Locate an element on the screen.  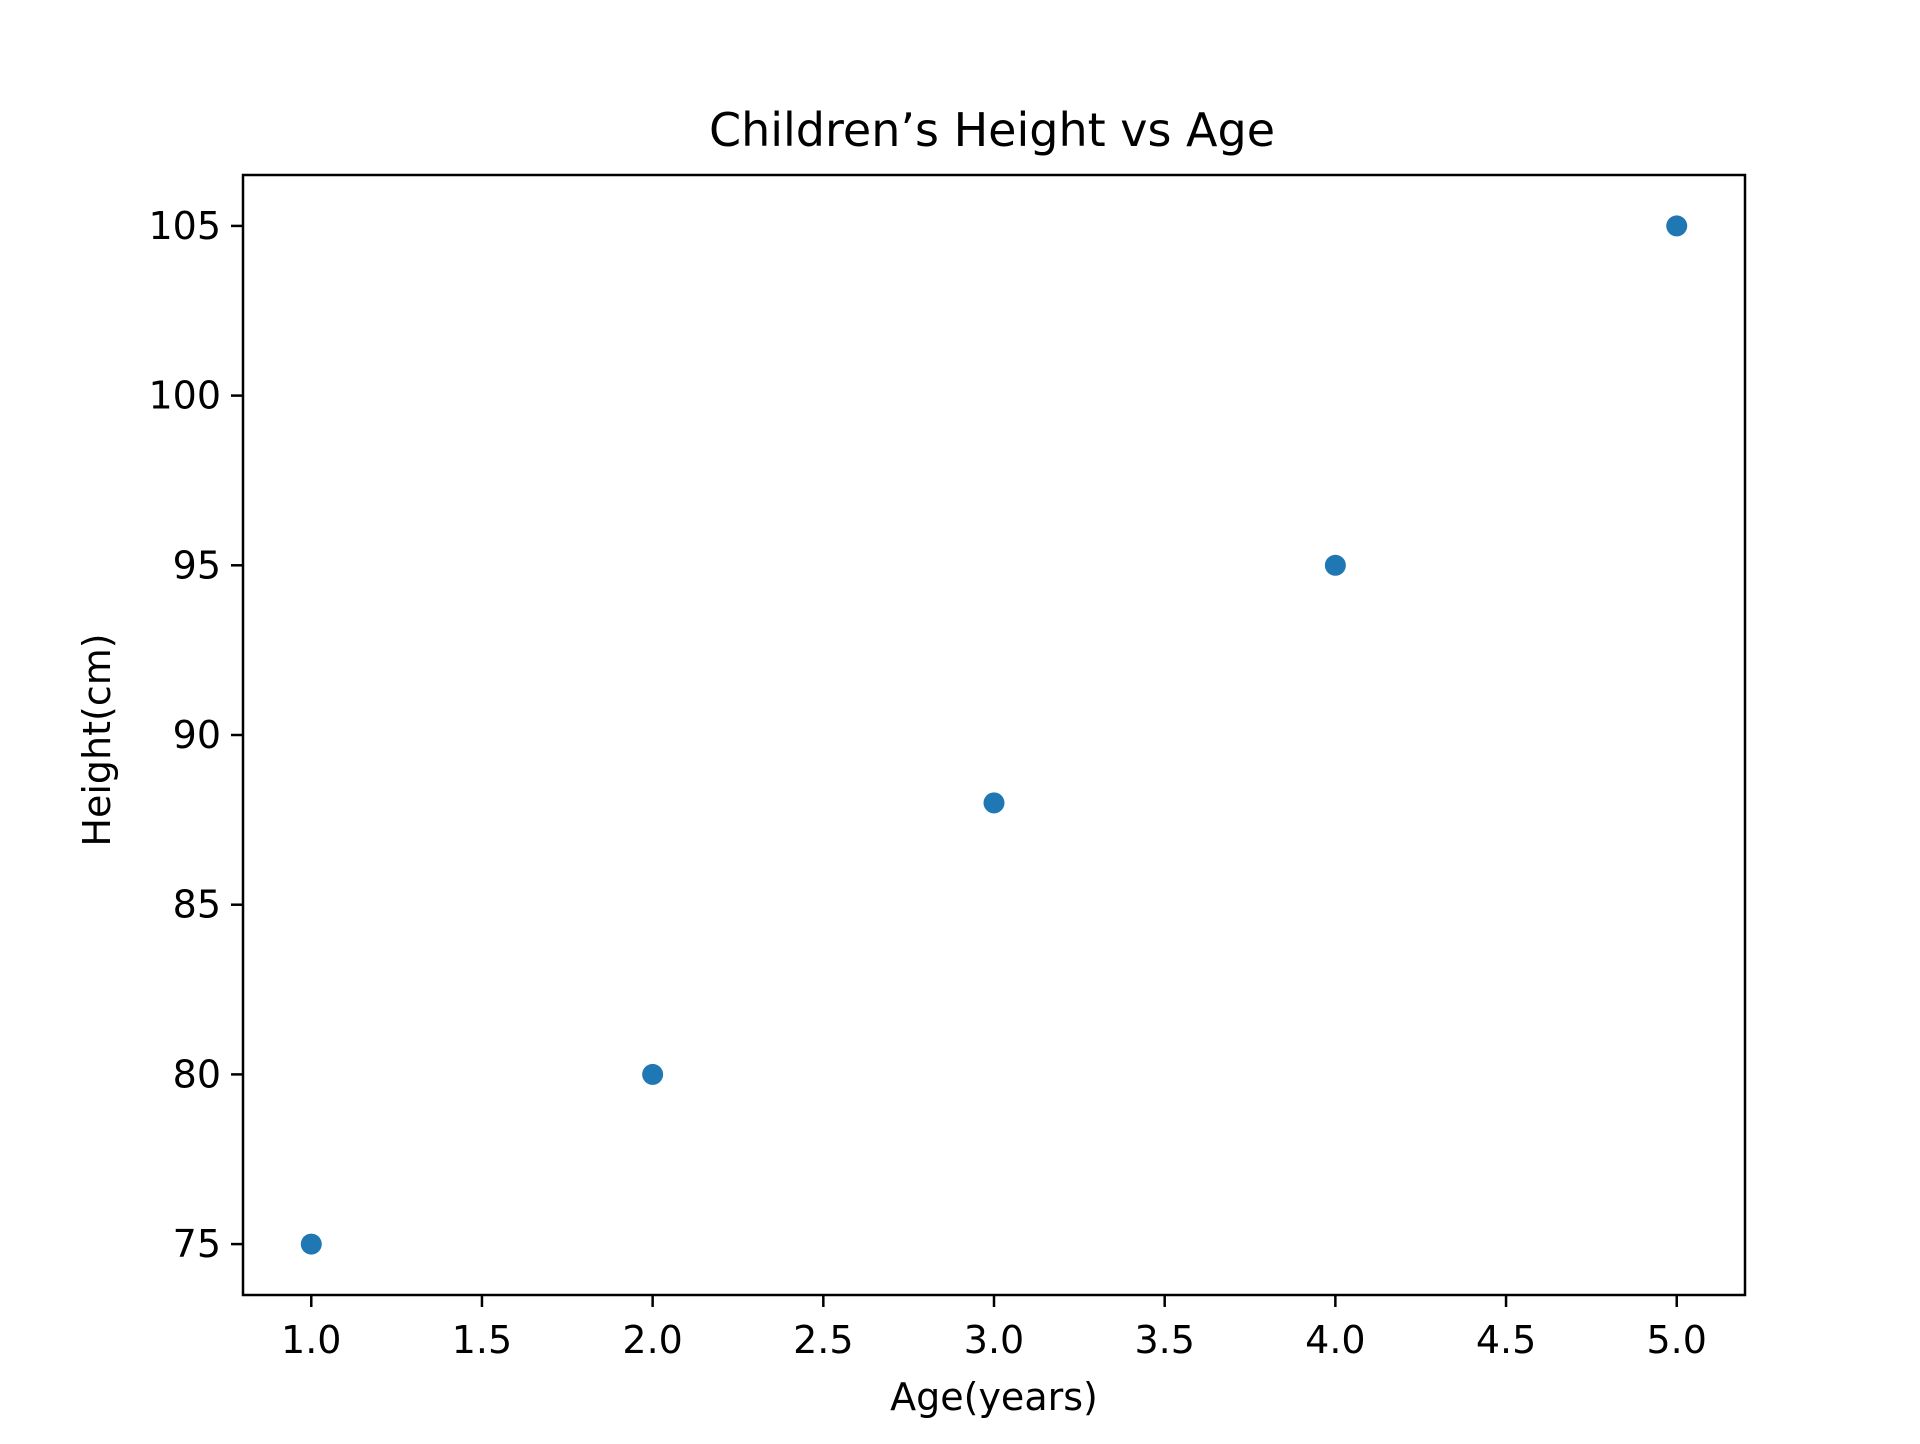
y-tick-label: 100 is located at coordinates (184, 396).